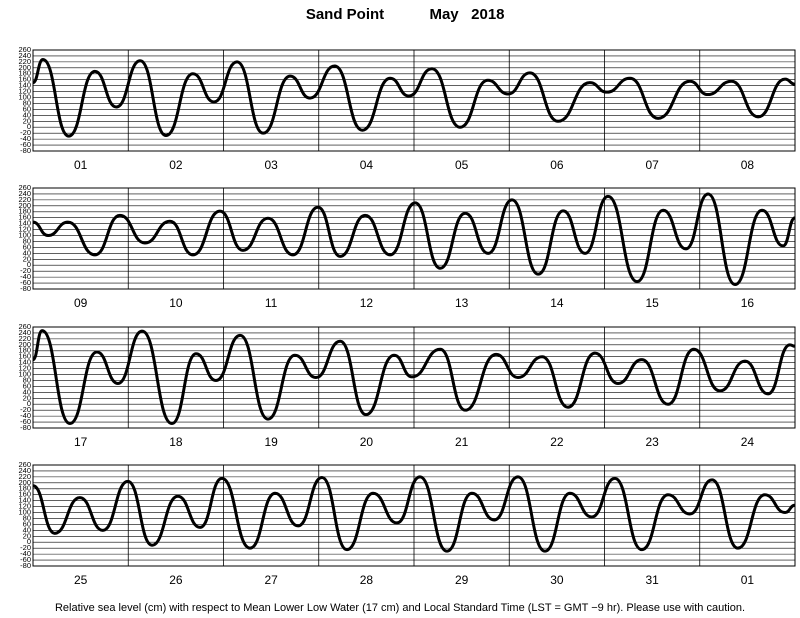 The width and height of the screenshot is (800, 618). I want to click on day-label: 19, so click(271, 442).